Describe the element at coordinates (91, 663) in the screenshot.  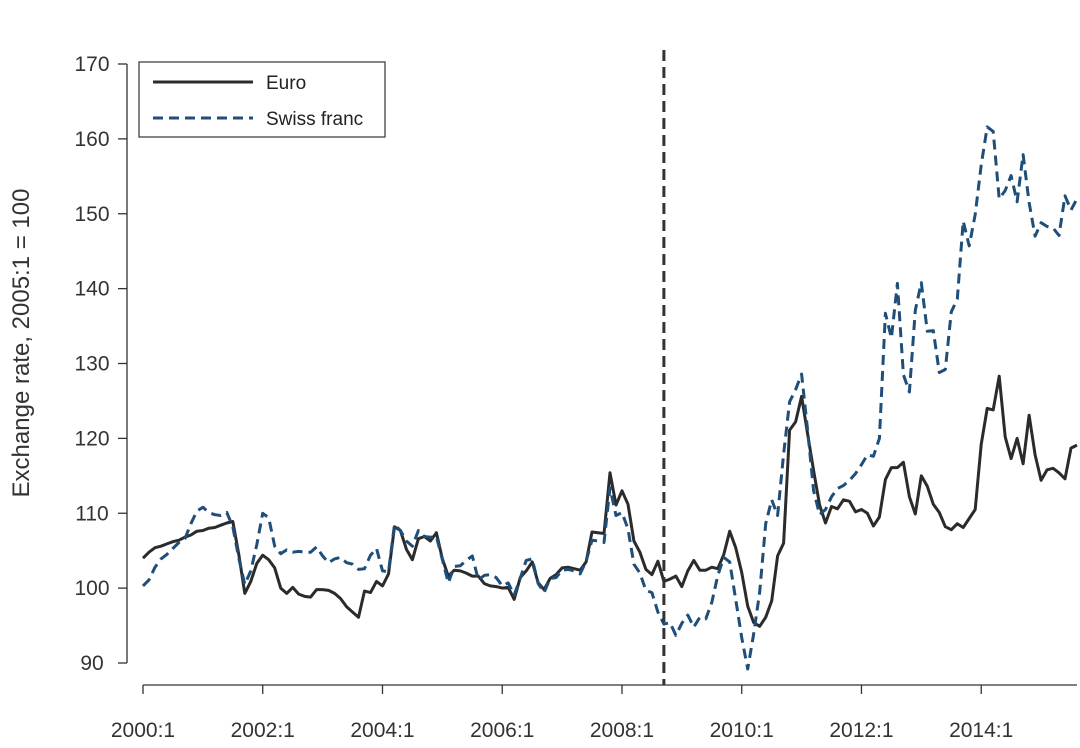
I see `y-tick-label: 90` at that location.